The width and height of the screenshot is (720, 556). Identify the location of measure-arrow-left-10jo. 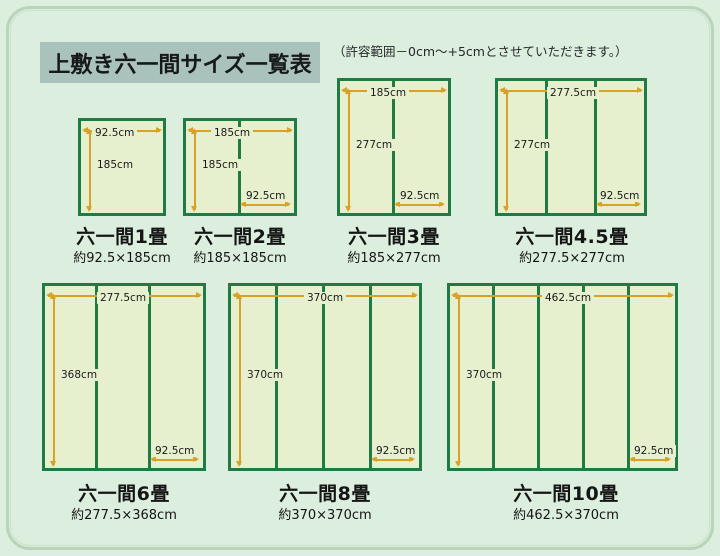
(454, 295).